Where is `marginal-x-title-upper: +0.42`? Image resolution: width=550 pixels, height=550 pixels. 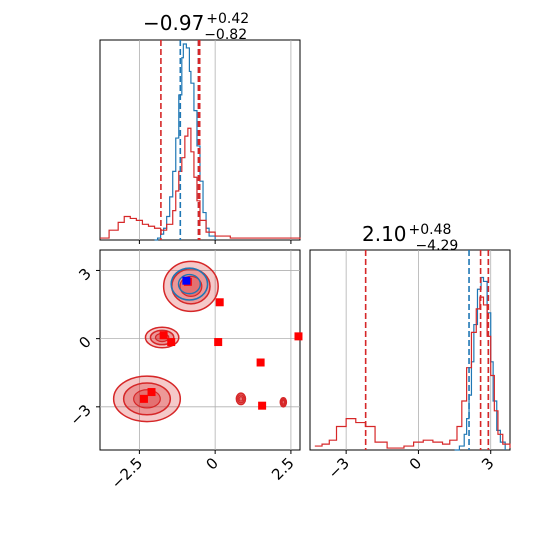
marginal-x-title-upper: +0.42 is located at coordinates (227, 19).